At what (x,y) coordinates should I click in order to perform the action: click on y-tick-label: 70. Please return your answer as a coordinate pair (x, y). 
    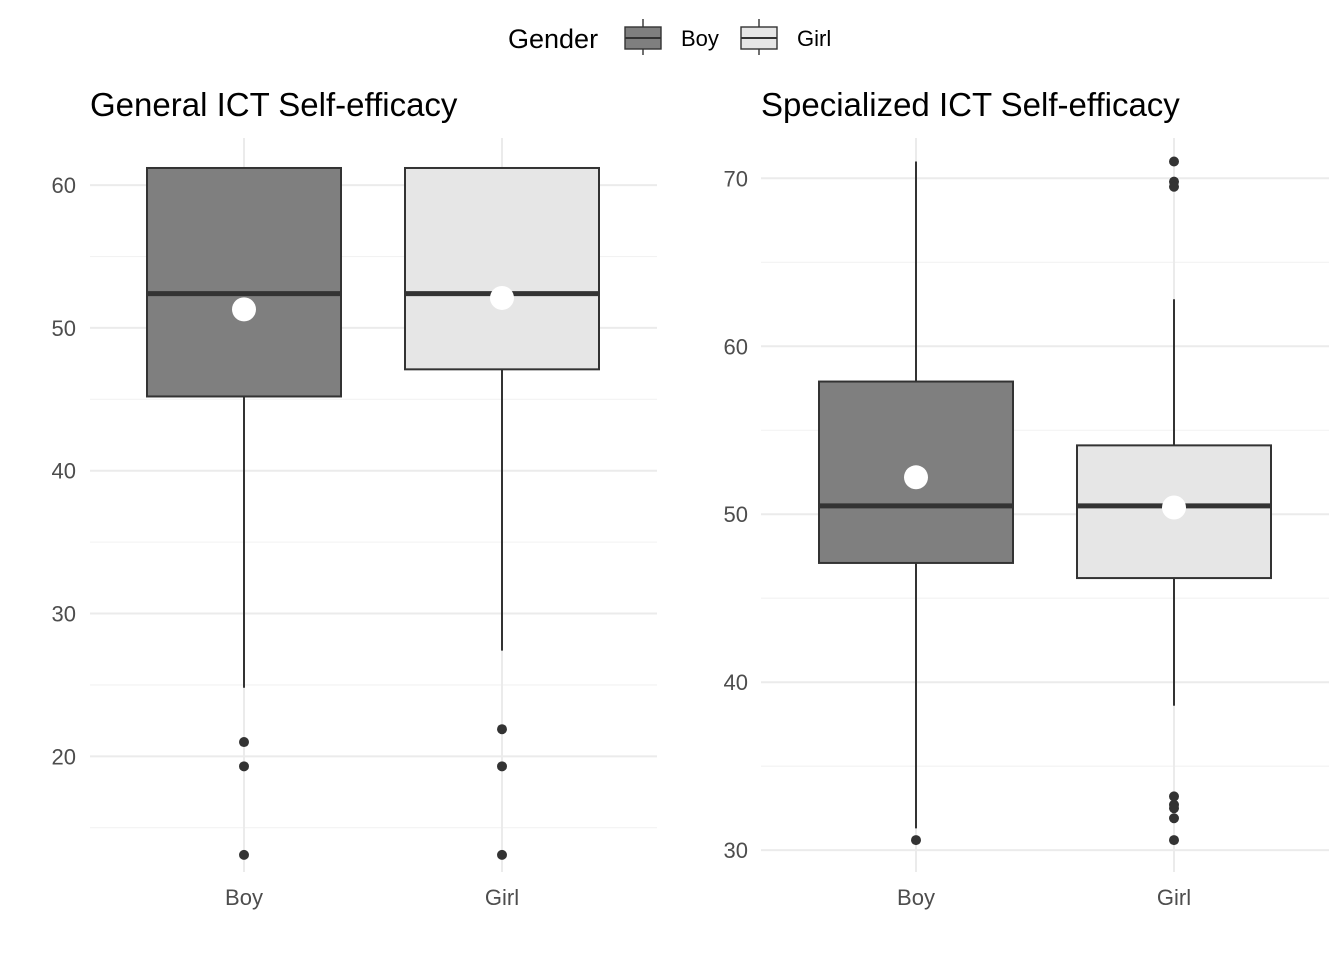
    Looking at the image, I should click on (736, 178).